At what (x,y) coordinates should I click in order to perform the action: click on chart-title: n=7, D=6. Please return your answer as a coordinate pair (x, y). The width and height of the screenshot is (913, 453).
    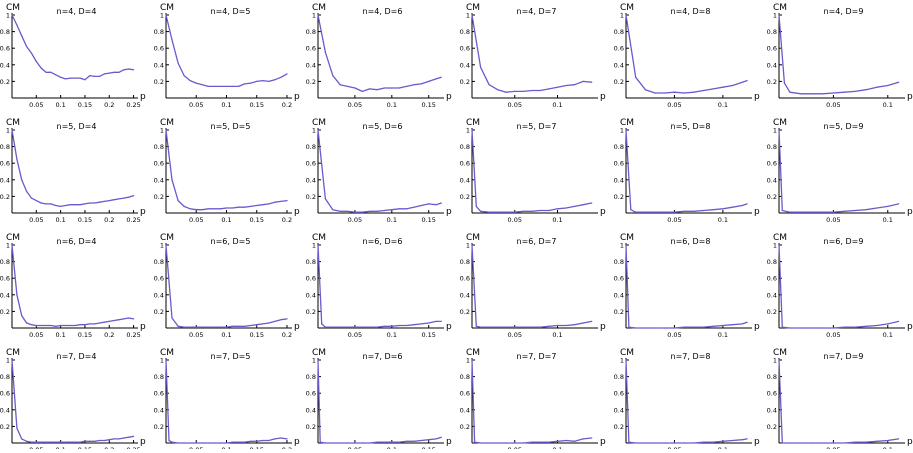
    Looking at the image, I should click on (383, 356).